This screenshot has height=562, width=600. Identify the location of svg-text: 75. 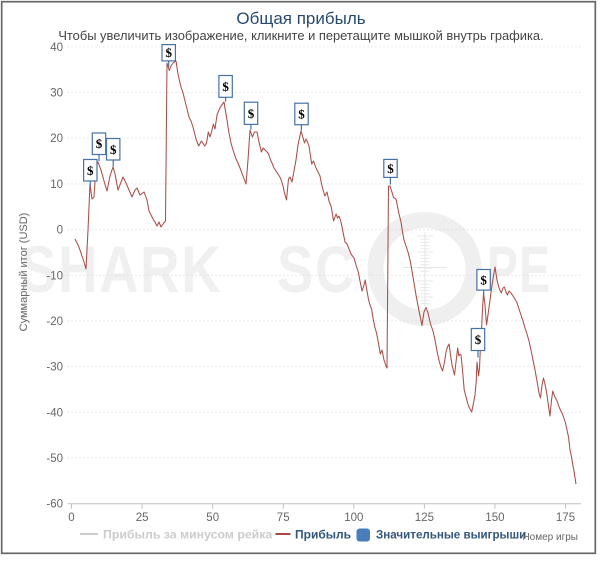
(283, 518).